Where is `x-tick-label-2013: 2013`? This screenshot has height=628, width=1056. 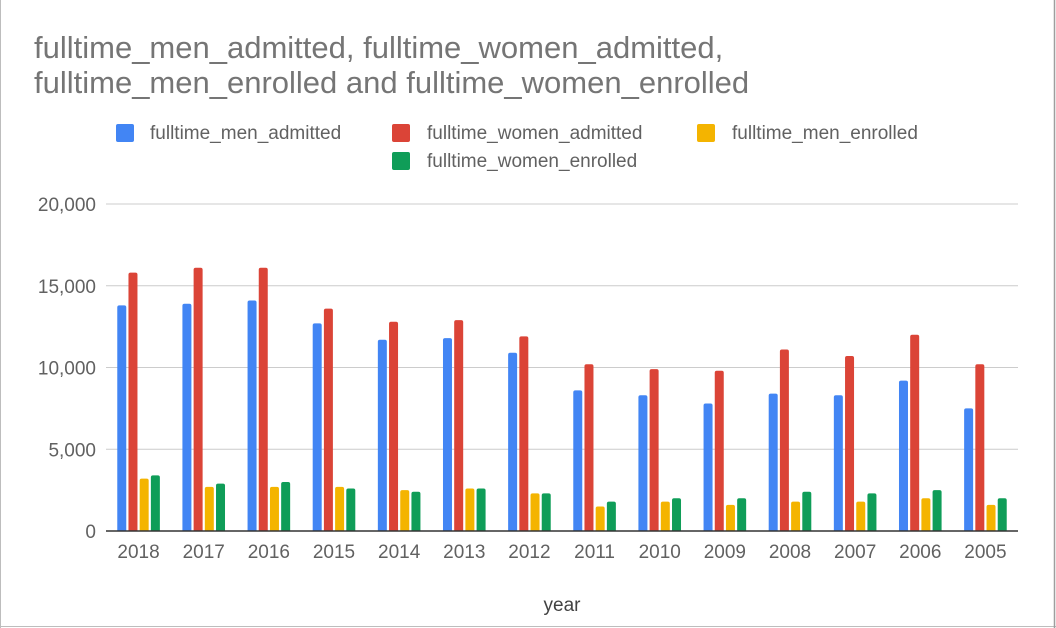
x-tick-label-2013: 2013 is located at coordinates (464, 552).